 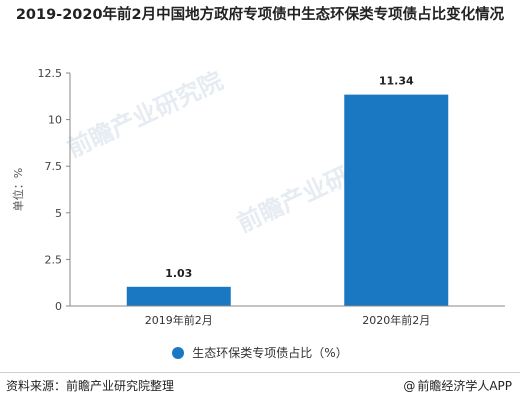 What do you see at coordinates (55, 120) in the screenshot?
I see `y-tick-label: 10` at bounding box center [55, 120].